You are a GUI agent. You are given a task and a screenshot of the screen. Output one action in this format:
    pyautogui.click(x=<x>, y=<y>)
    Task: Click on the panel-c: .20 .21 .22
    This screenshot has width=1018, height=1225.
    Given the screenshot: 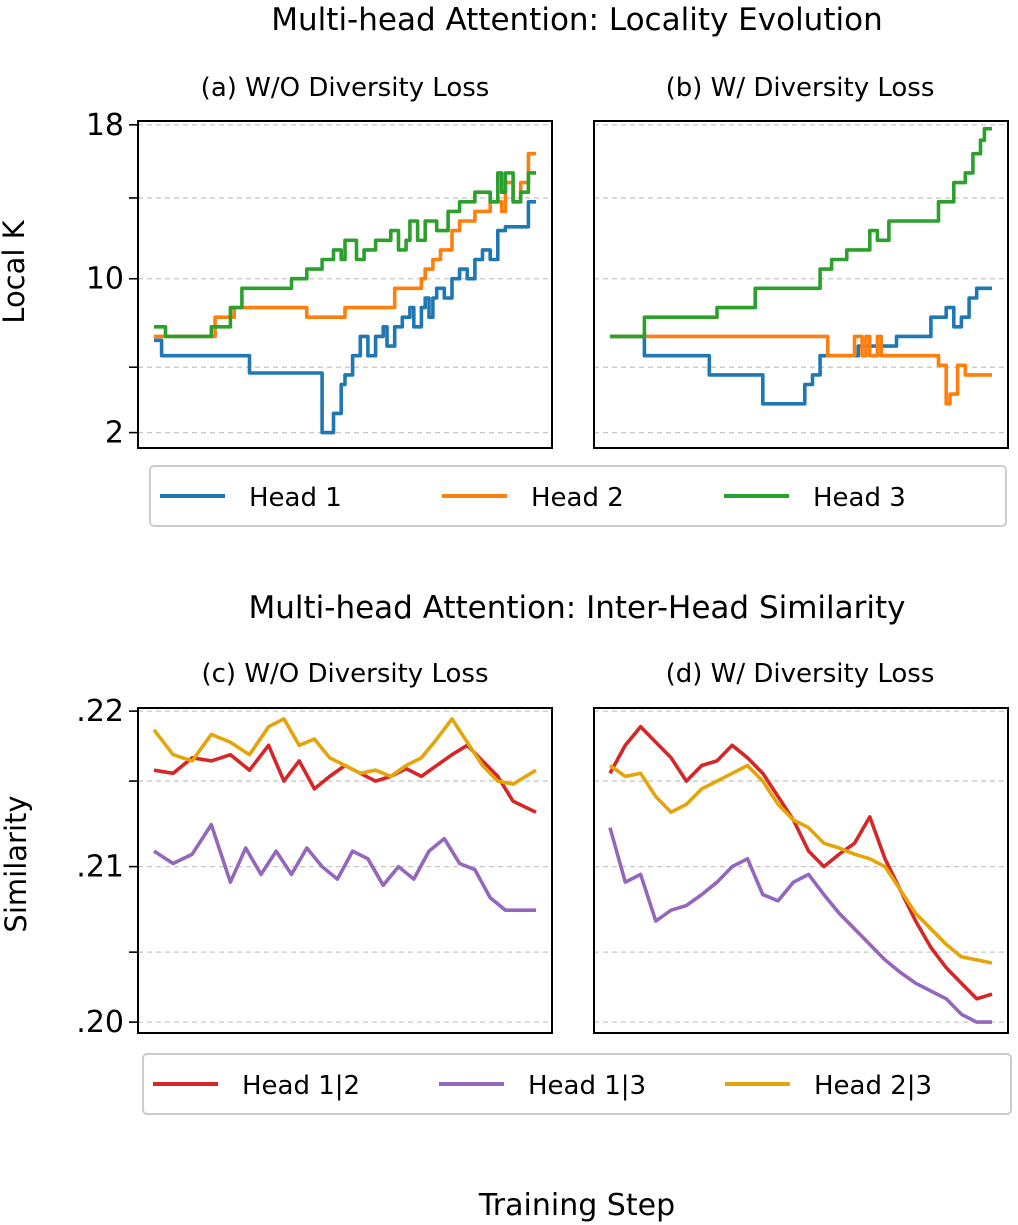 What is the action you would take?
    pyautogui.click(x=314, y=867)
    